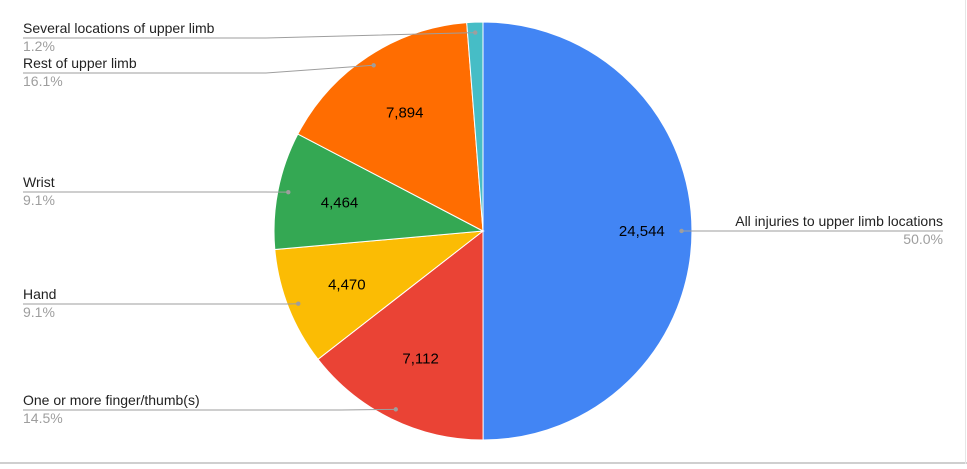 The image size is (967, 469). I want to click on value-label-one-or-more-finger-thumb-s: 7,112, so click(420, 359).